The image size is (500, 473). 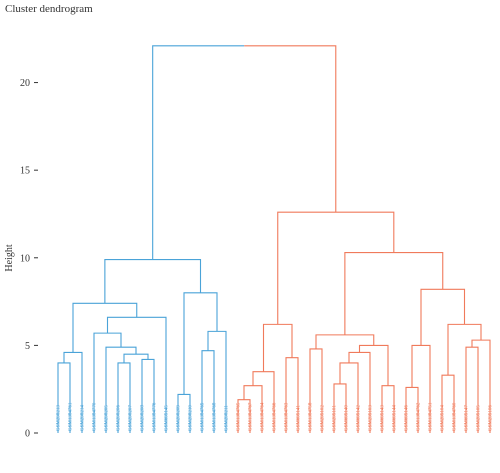 I want to click on leaf-label: GSM298208, so click(x=143, y=418).